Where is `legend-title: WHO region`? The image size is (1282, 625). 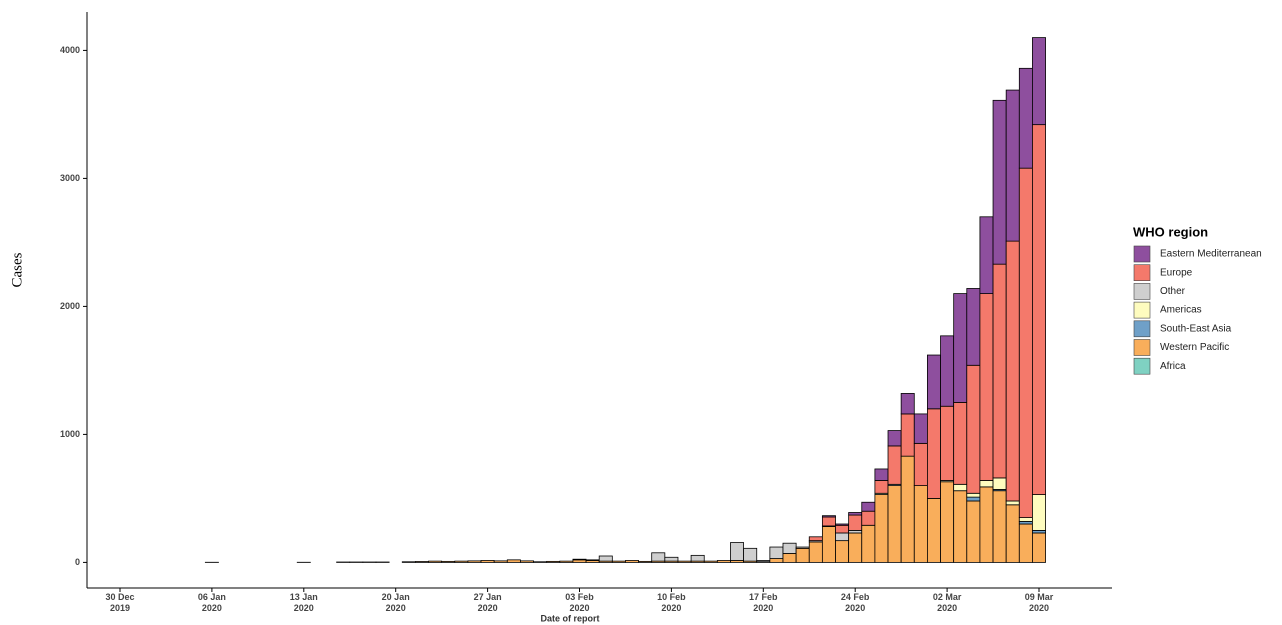
legend-title: WHO region is located at coordinates (1170, 231).